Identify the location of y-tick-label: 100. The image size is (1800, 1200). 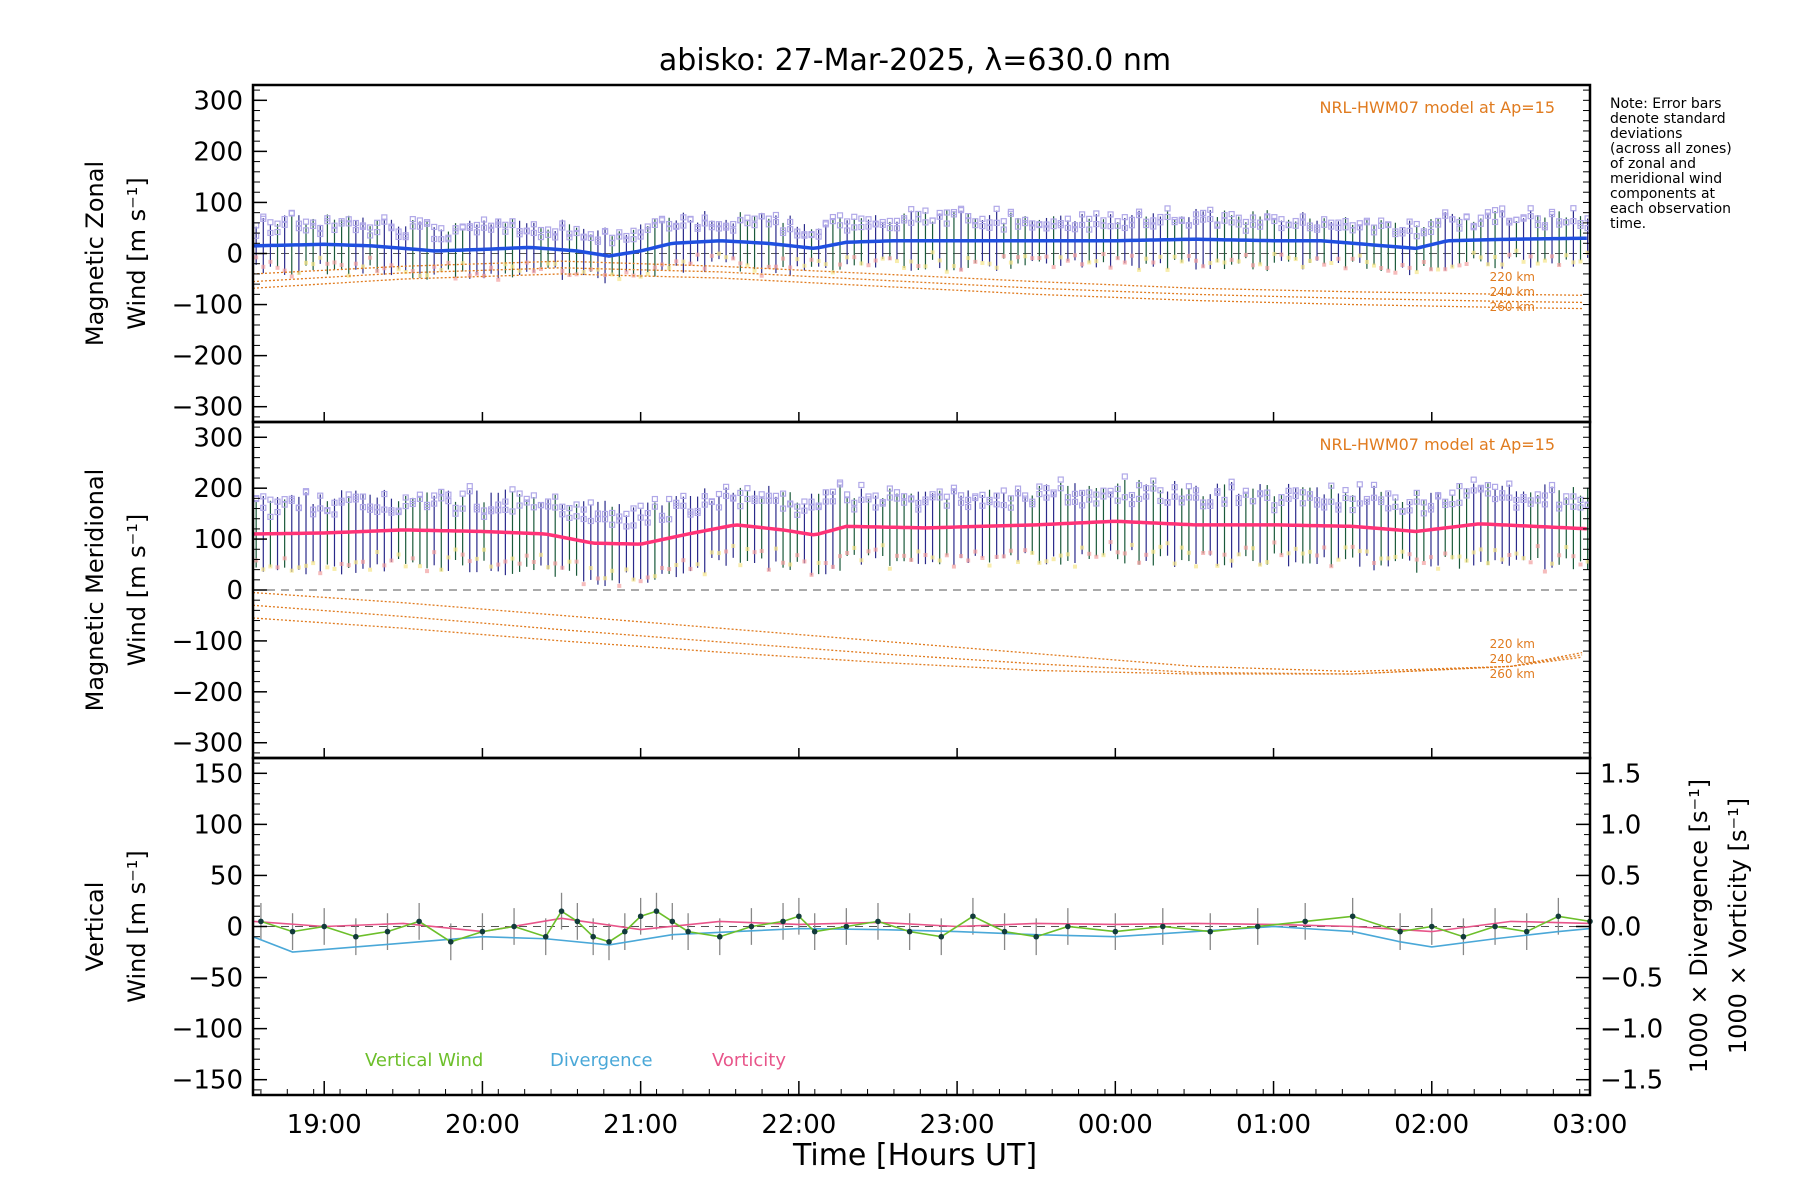
(218, 203).